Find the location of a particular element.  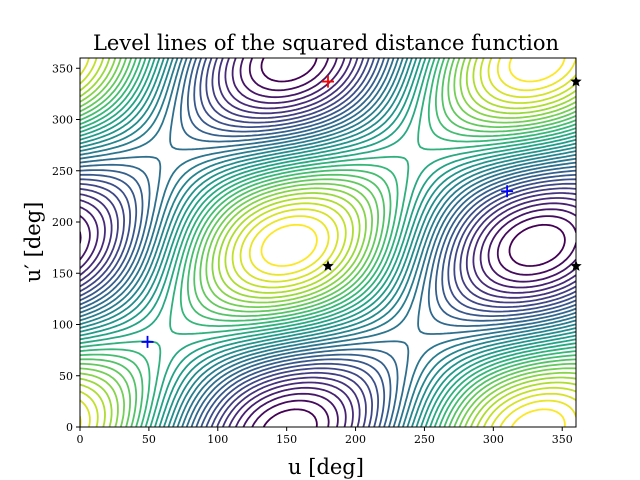

x-tick-label: 250 is located at coordinates (424, 439).